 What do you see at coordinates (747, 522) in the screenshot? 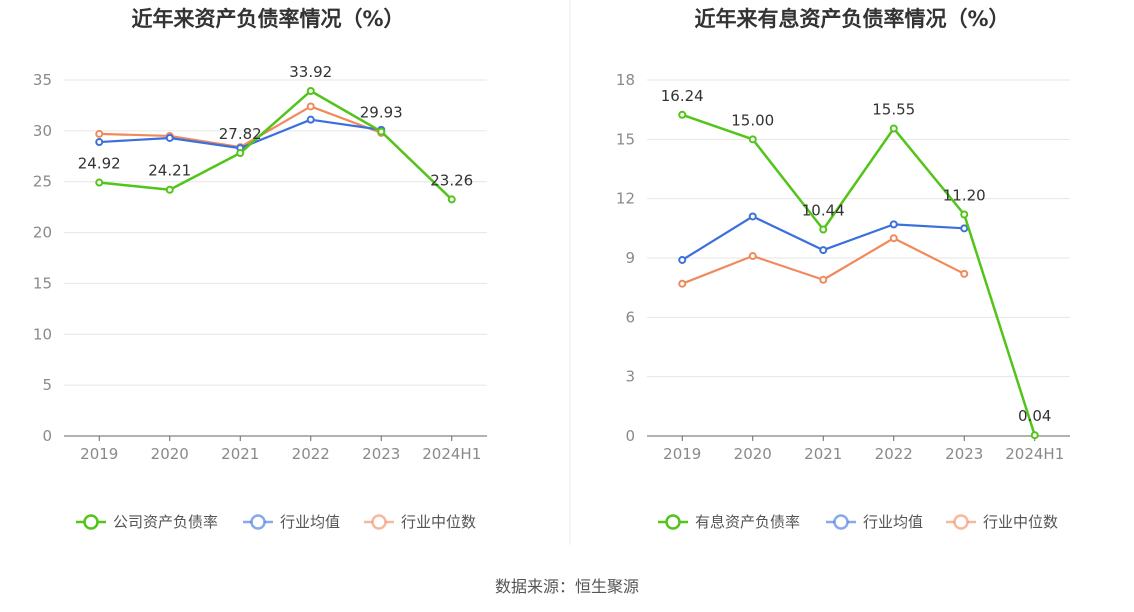
I see `legend-label: 有息资产负债率` at bounding box center [747, 522].